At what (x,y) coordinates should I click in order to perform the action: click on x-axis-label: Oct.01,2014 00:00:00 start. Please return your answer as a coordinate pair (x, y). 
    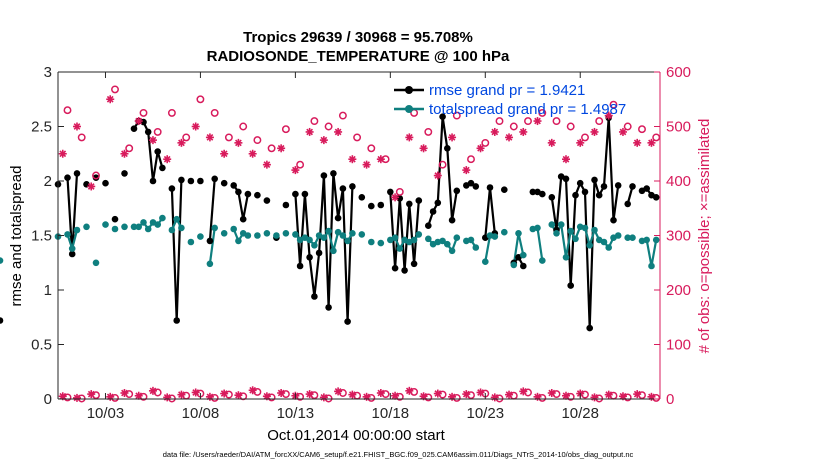
    Looking at the image, I should click on (356, 435).